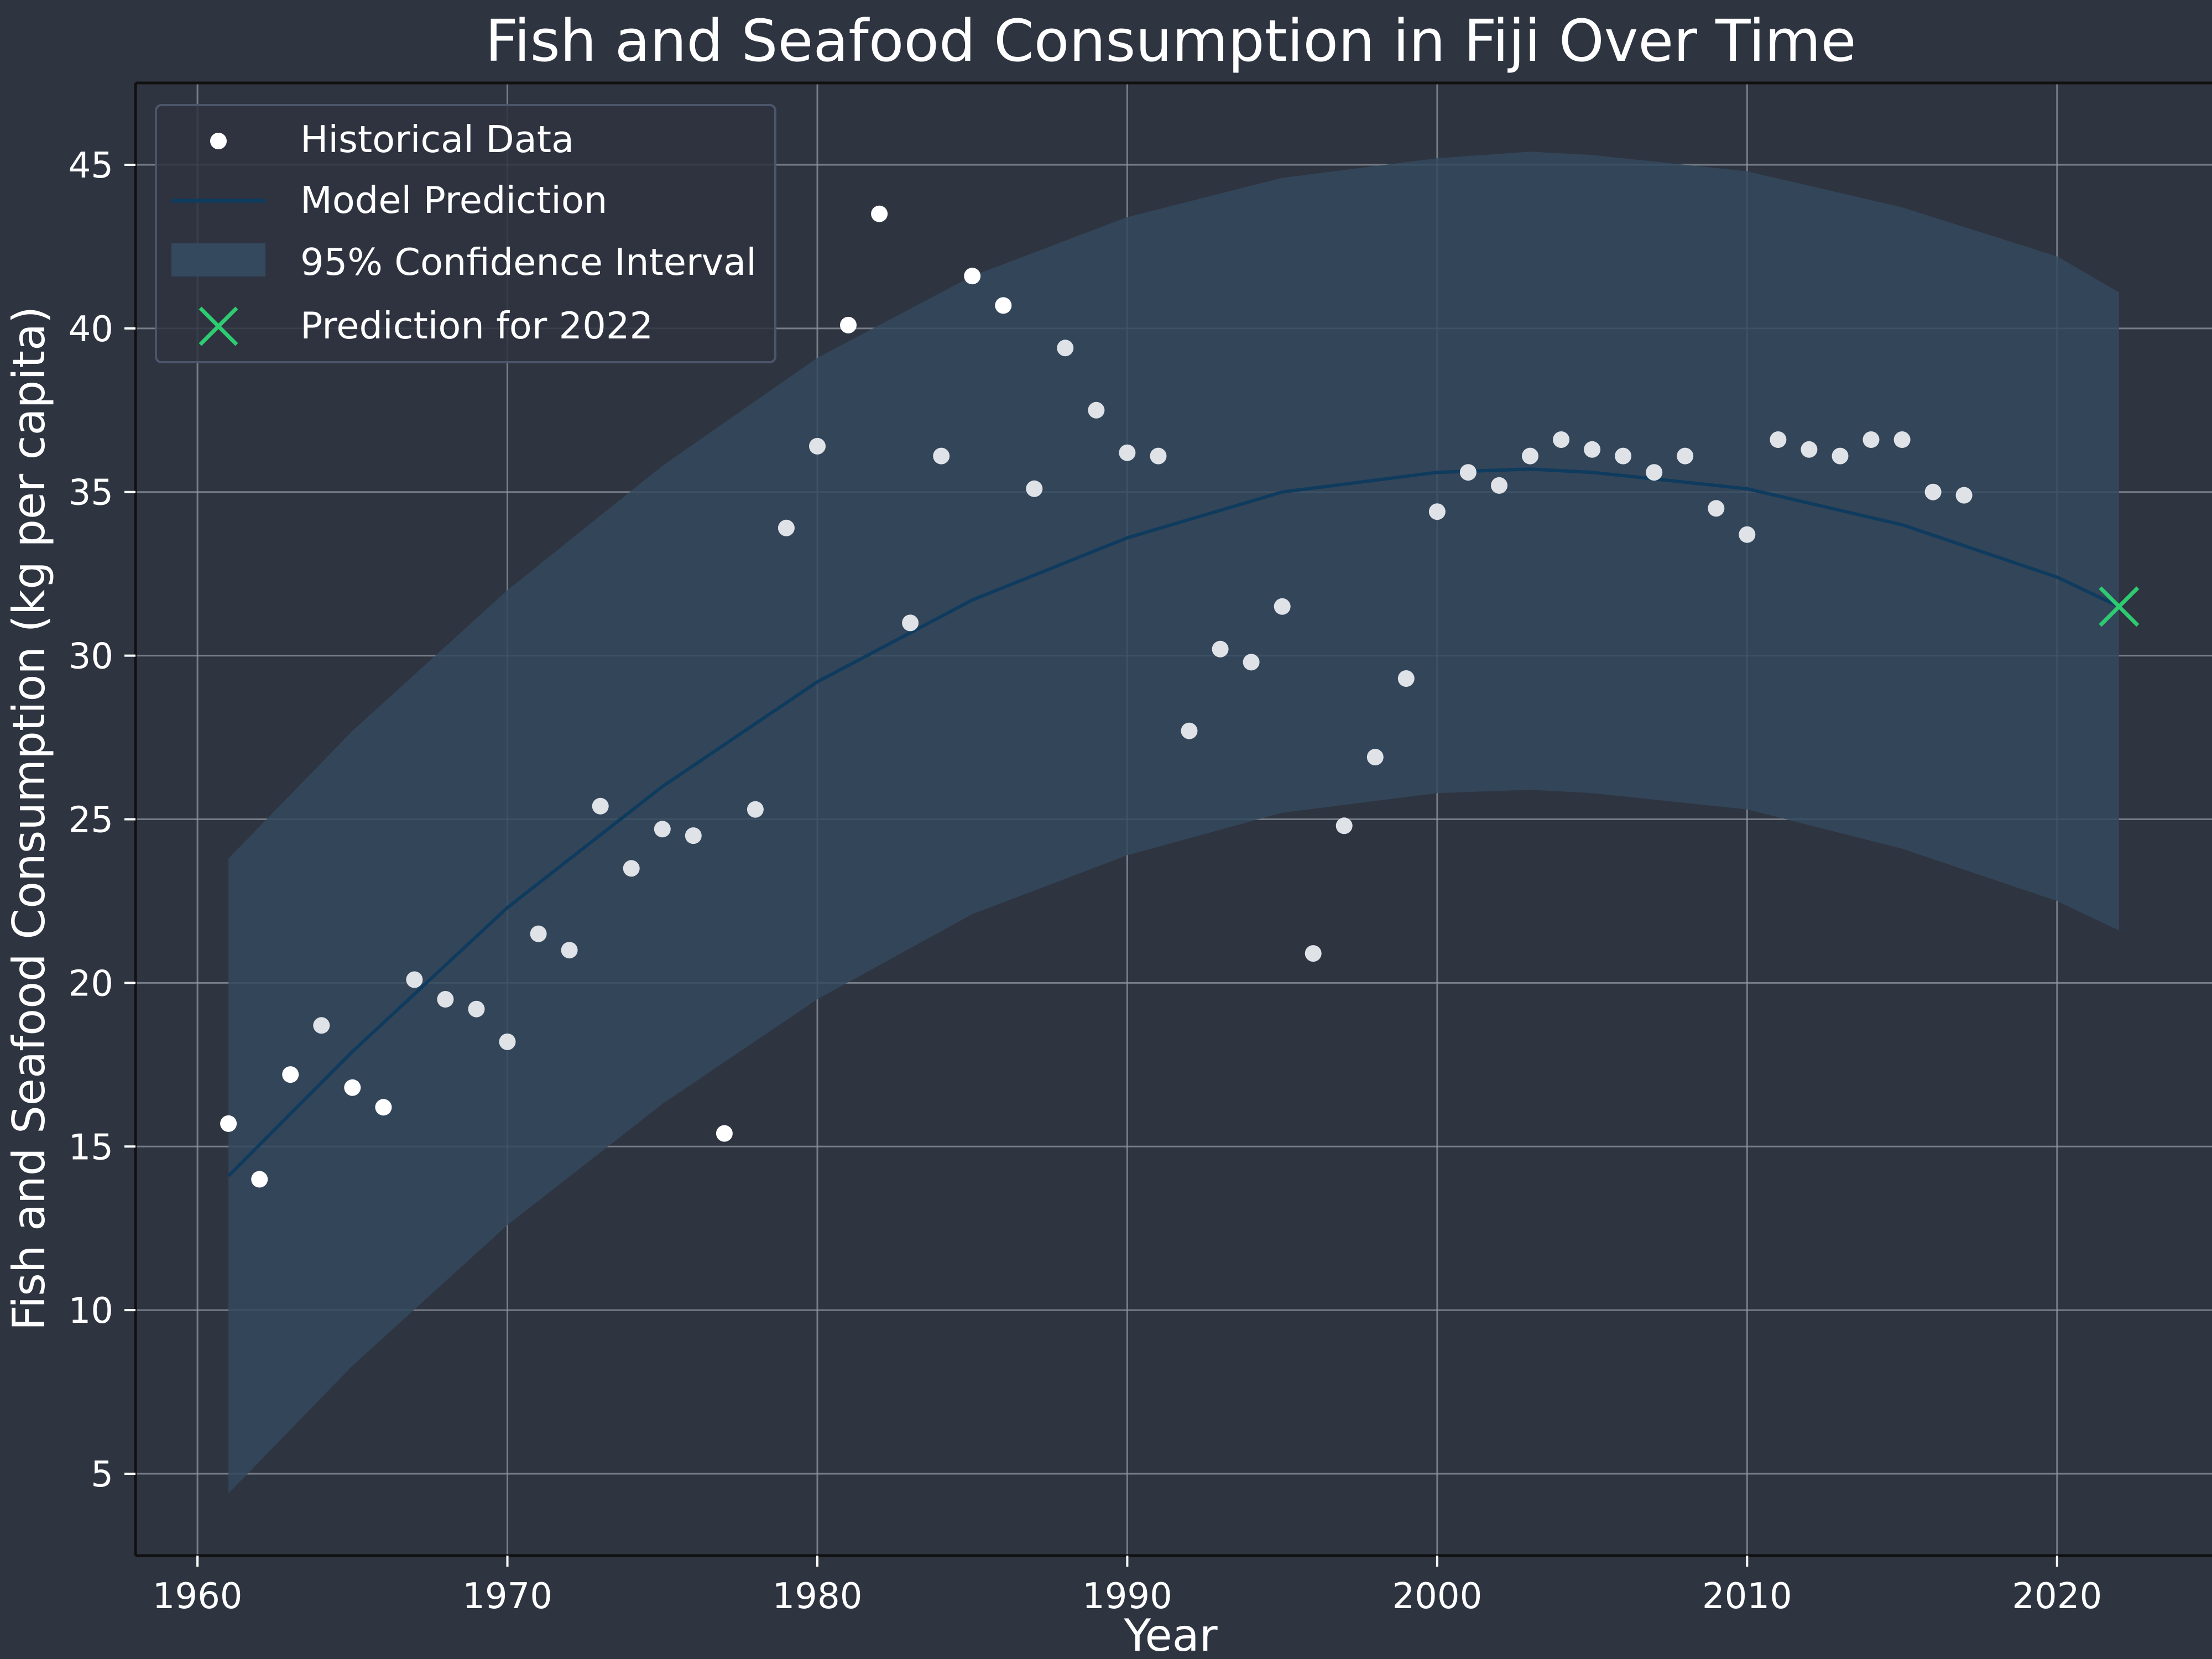 The width and height of the screenshot is (2212, 1659). Describe the element at coordinates (2057, 1597) in the screenshot. I see `x-tick-label: 2020` at that location.